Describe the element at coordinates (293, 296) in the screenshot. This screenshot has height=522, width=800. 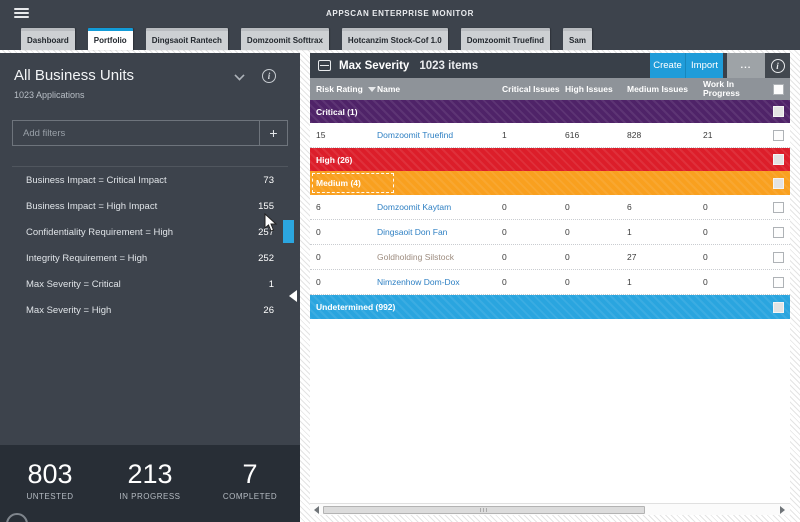
I see `sidebar-collapse-arrow-icon` at that location.